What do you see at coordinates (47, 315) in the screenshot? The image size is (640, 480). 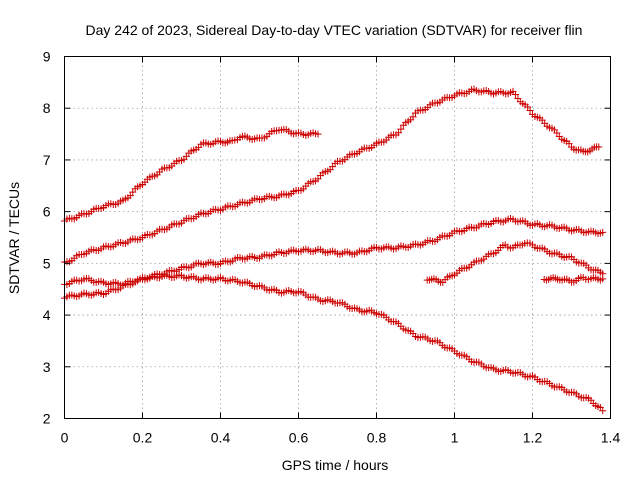 I see `y-tick-label: 4` at bounding box center [47, 315].